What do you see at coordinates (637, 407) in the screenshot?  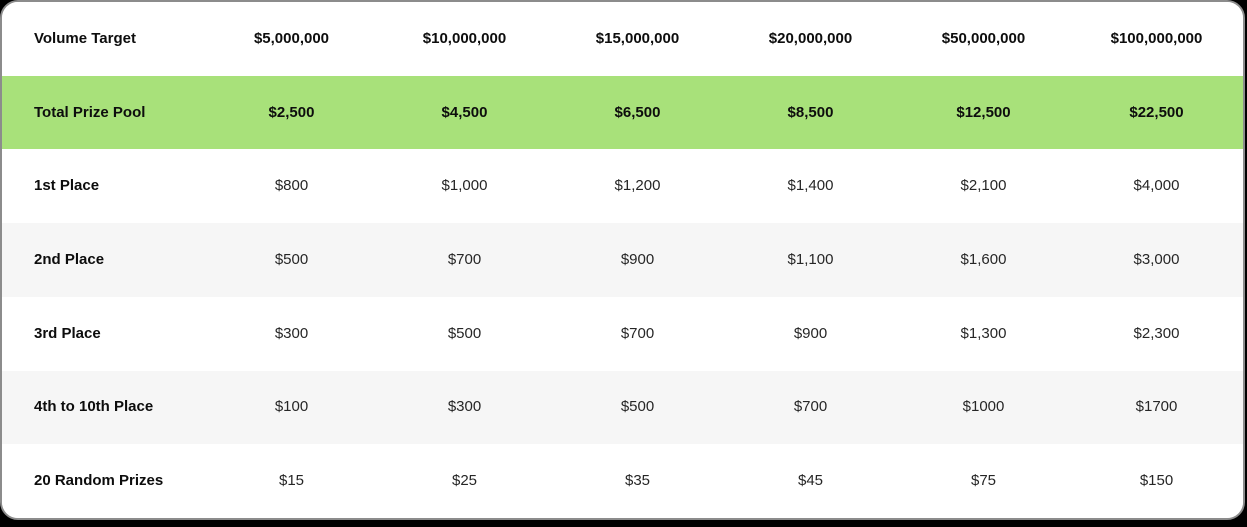 I see `4th-to-10th-cell-3: $500` at bounding box center [637, 407].